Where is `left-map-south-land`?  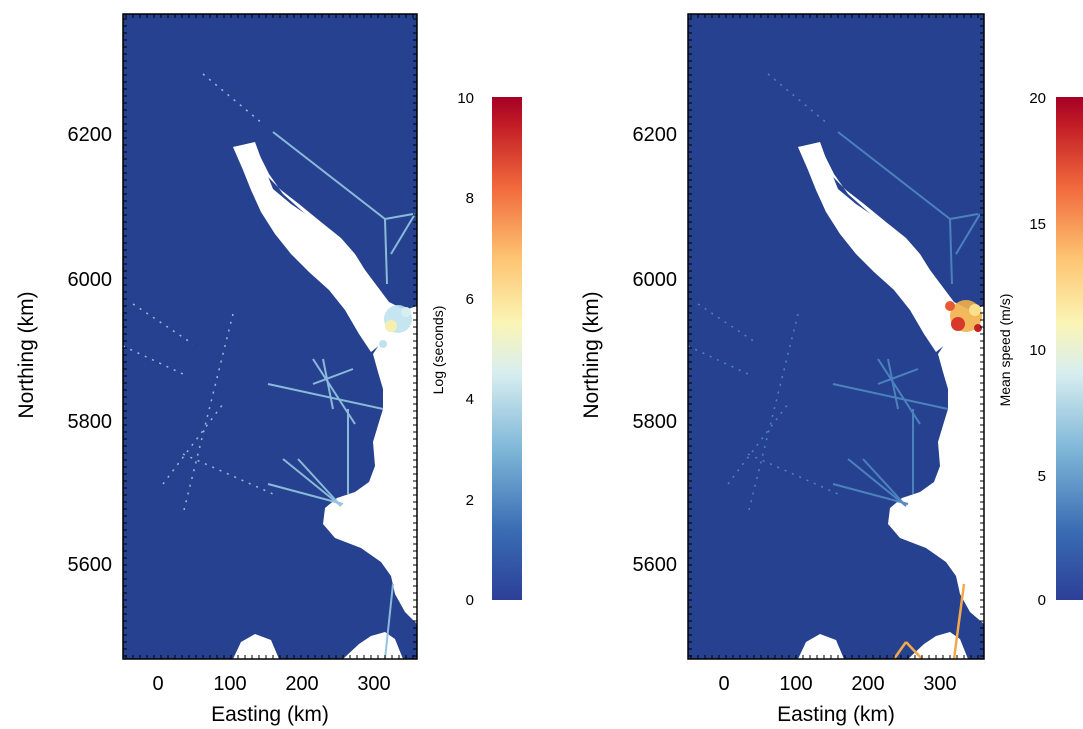
left-map-south-land is located at coordinates (256, 646).